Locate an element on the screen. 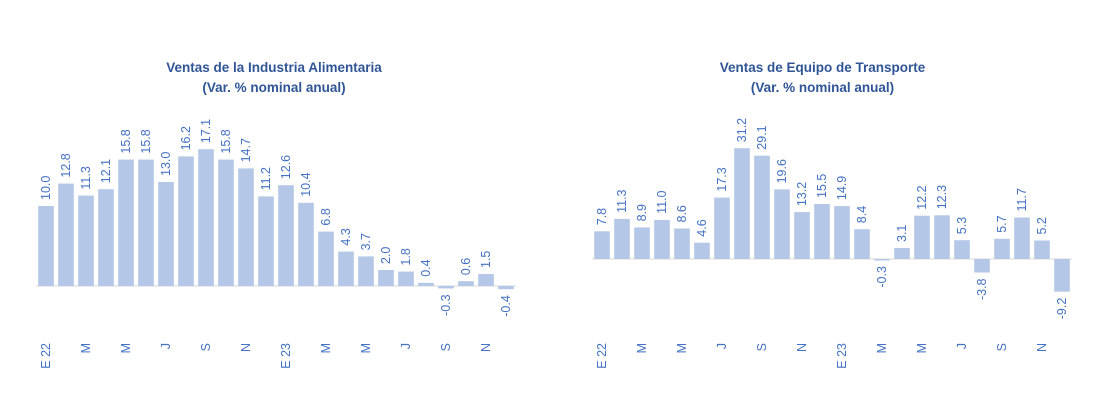 Image resolution: width=1097 pixels, height=420 pixels. data-label: 0.4 is located at coordinates (426, 267).